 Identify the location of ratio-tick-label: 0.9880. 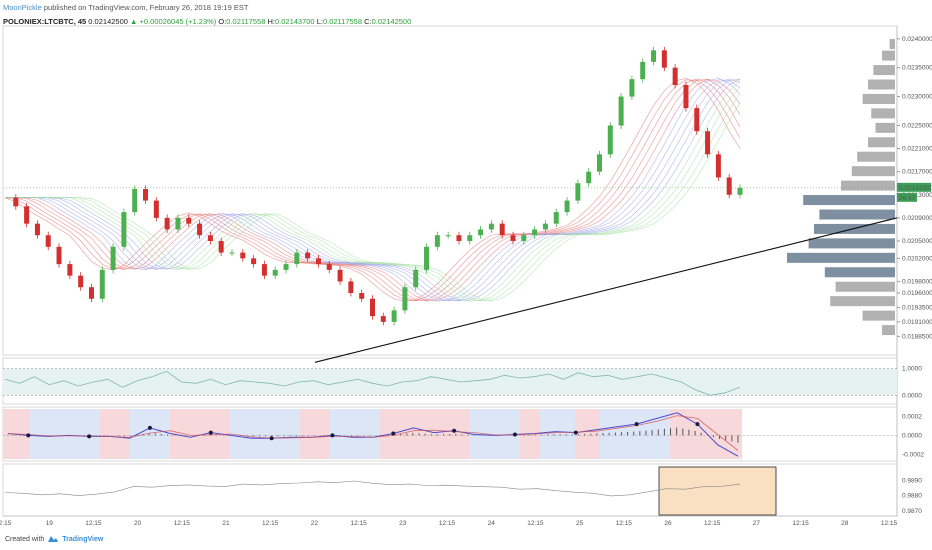
(912, 496).